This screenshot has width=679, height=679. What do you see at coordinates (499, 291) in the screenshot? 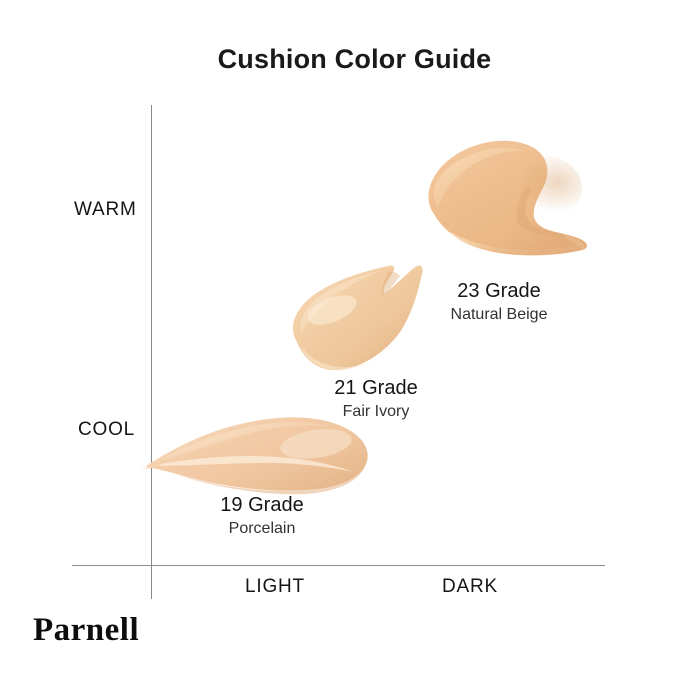
I see `swatch-23-grade-label: 23 Grade` at bounding box center [499, 291].